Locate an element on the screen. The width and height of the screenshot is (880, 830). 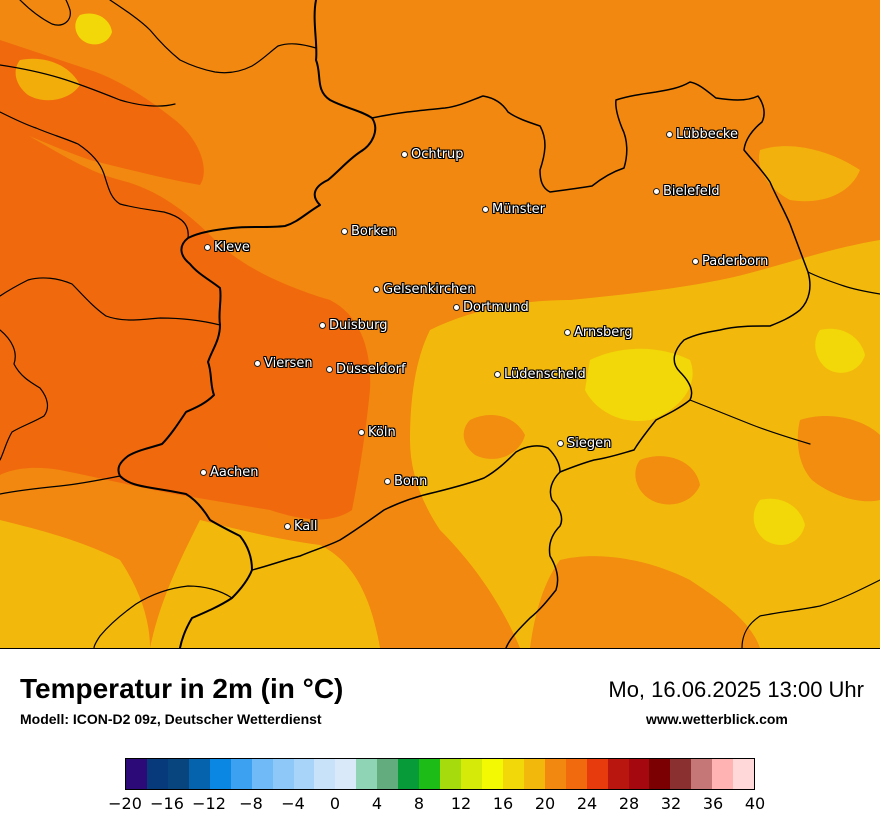
city-bonn: Bonn is located at coordinates (405, 481).